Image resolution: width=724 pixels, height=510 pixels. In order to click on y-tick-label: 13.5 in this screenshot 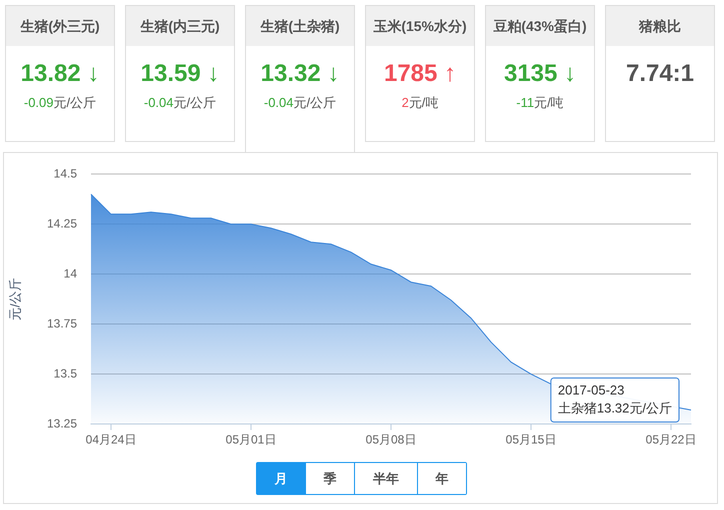, I will do `click(66, 373)`.